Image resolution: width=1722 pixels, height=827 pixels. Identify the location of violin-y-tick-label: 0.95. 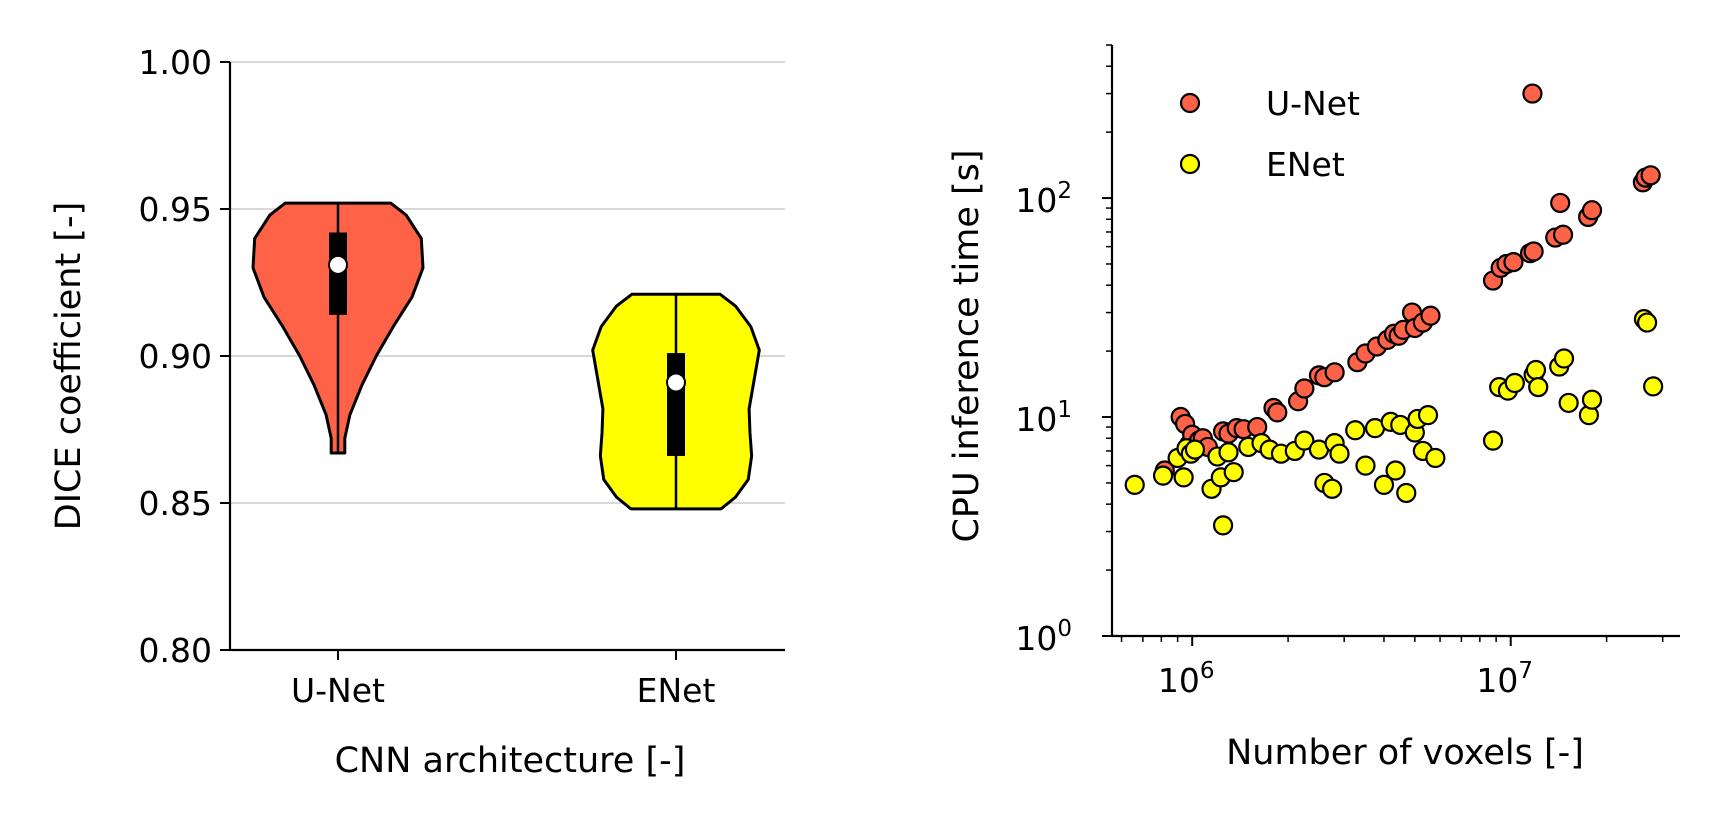
(175, 209).